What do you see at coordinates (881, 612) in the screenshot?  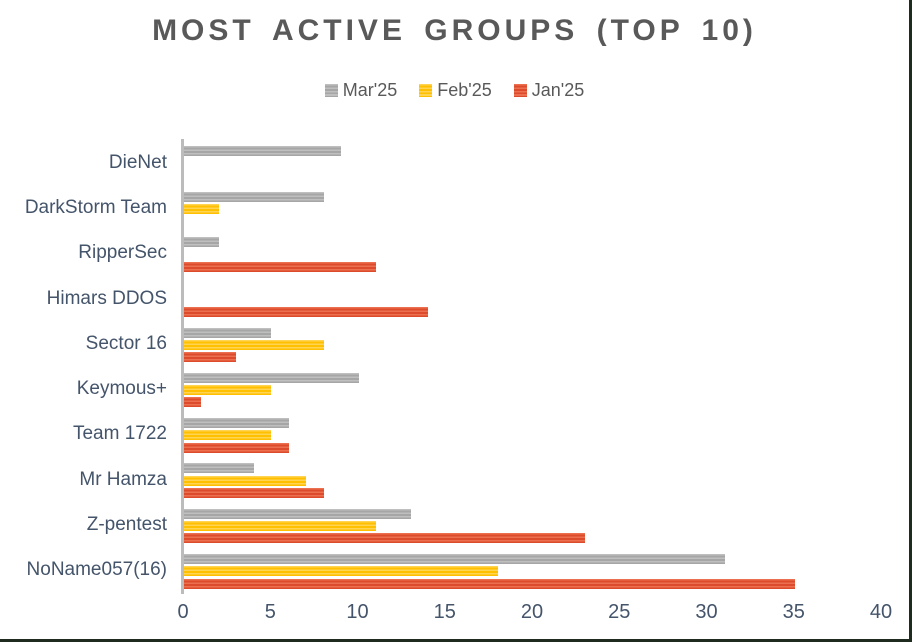 I see `x-tick-label: 40` at bounding box center [881, 612].